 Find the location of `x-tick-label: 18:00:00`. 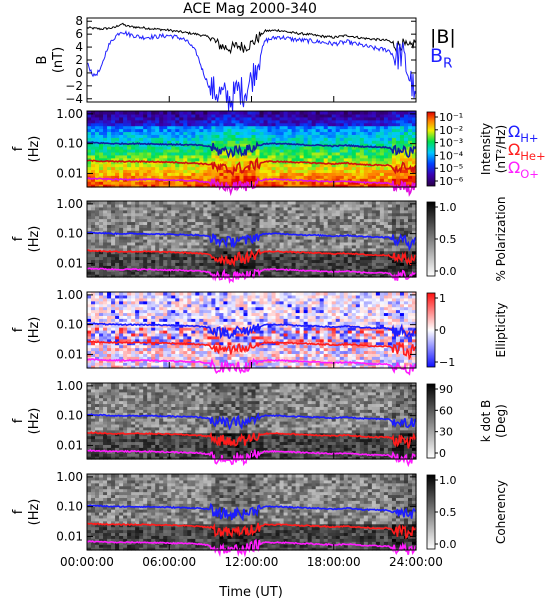

x-tick-label: 18:00:00 is located at coordinates (334, 562).